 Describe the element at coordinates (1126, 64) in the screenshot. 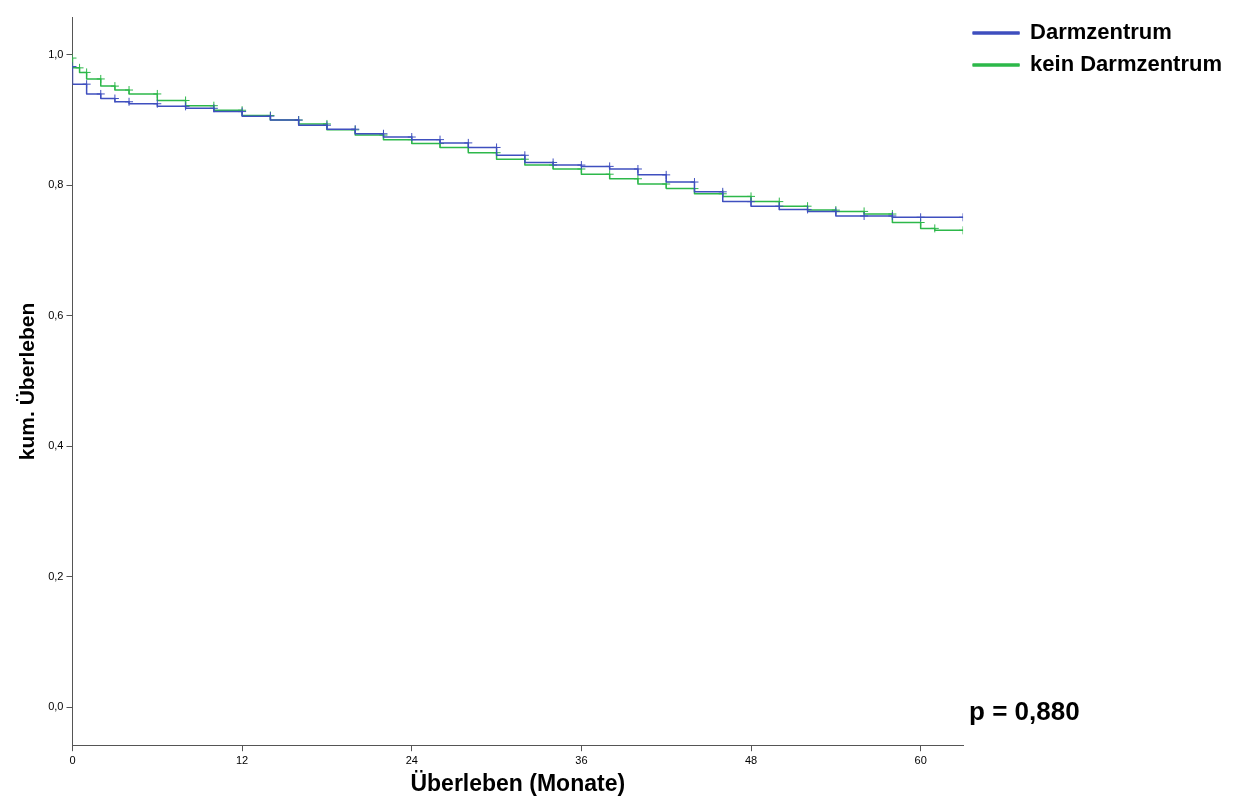

I see `legend-label: kein Darmzentrum` at that location.